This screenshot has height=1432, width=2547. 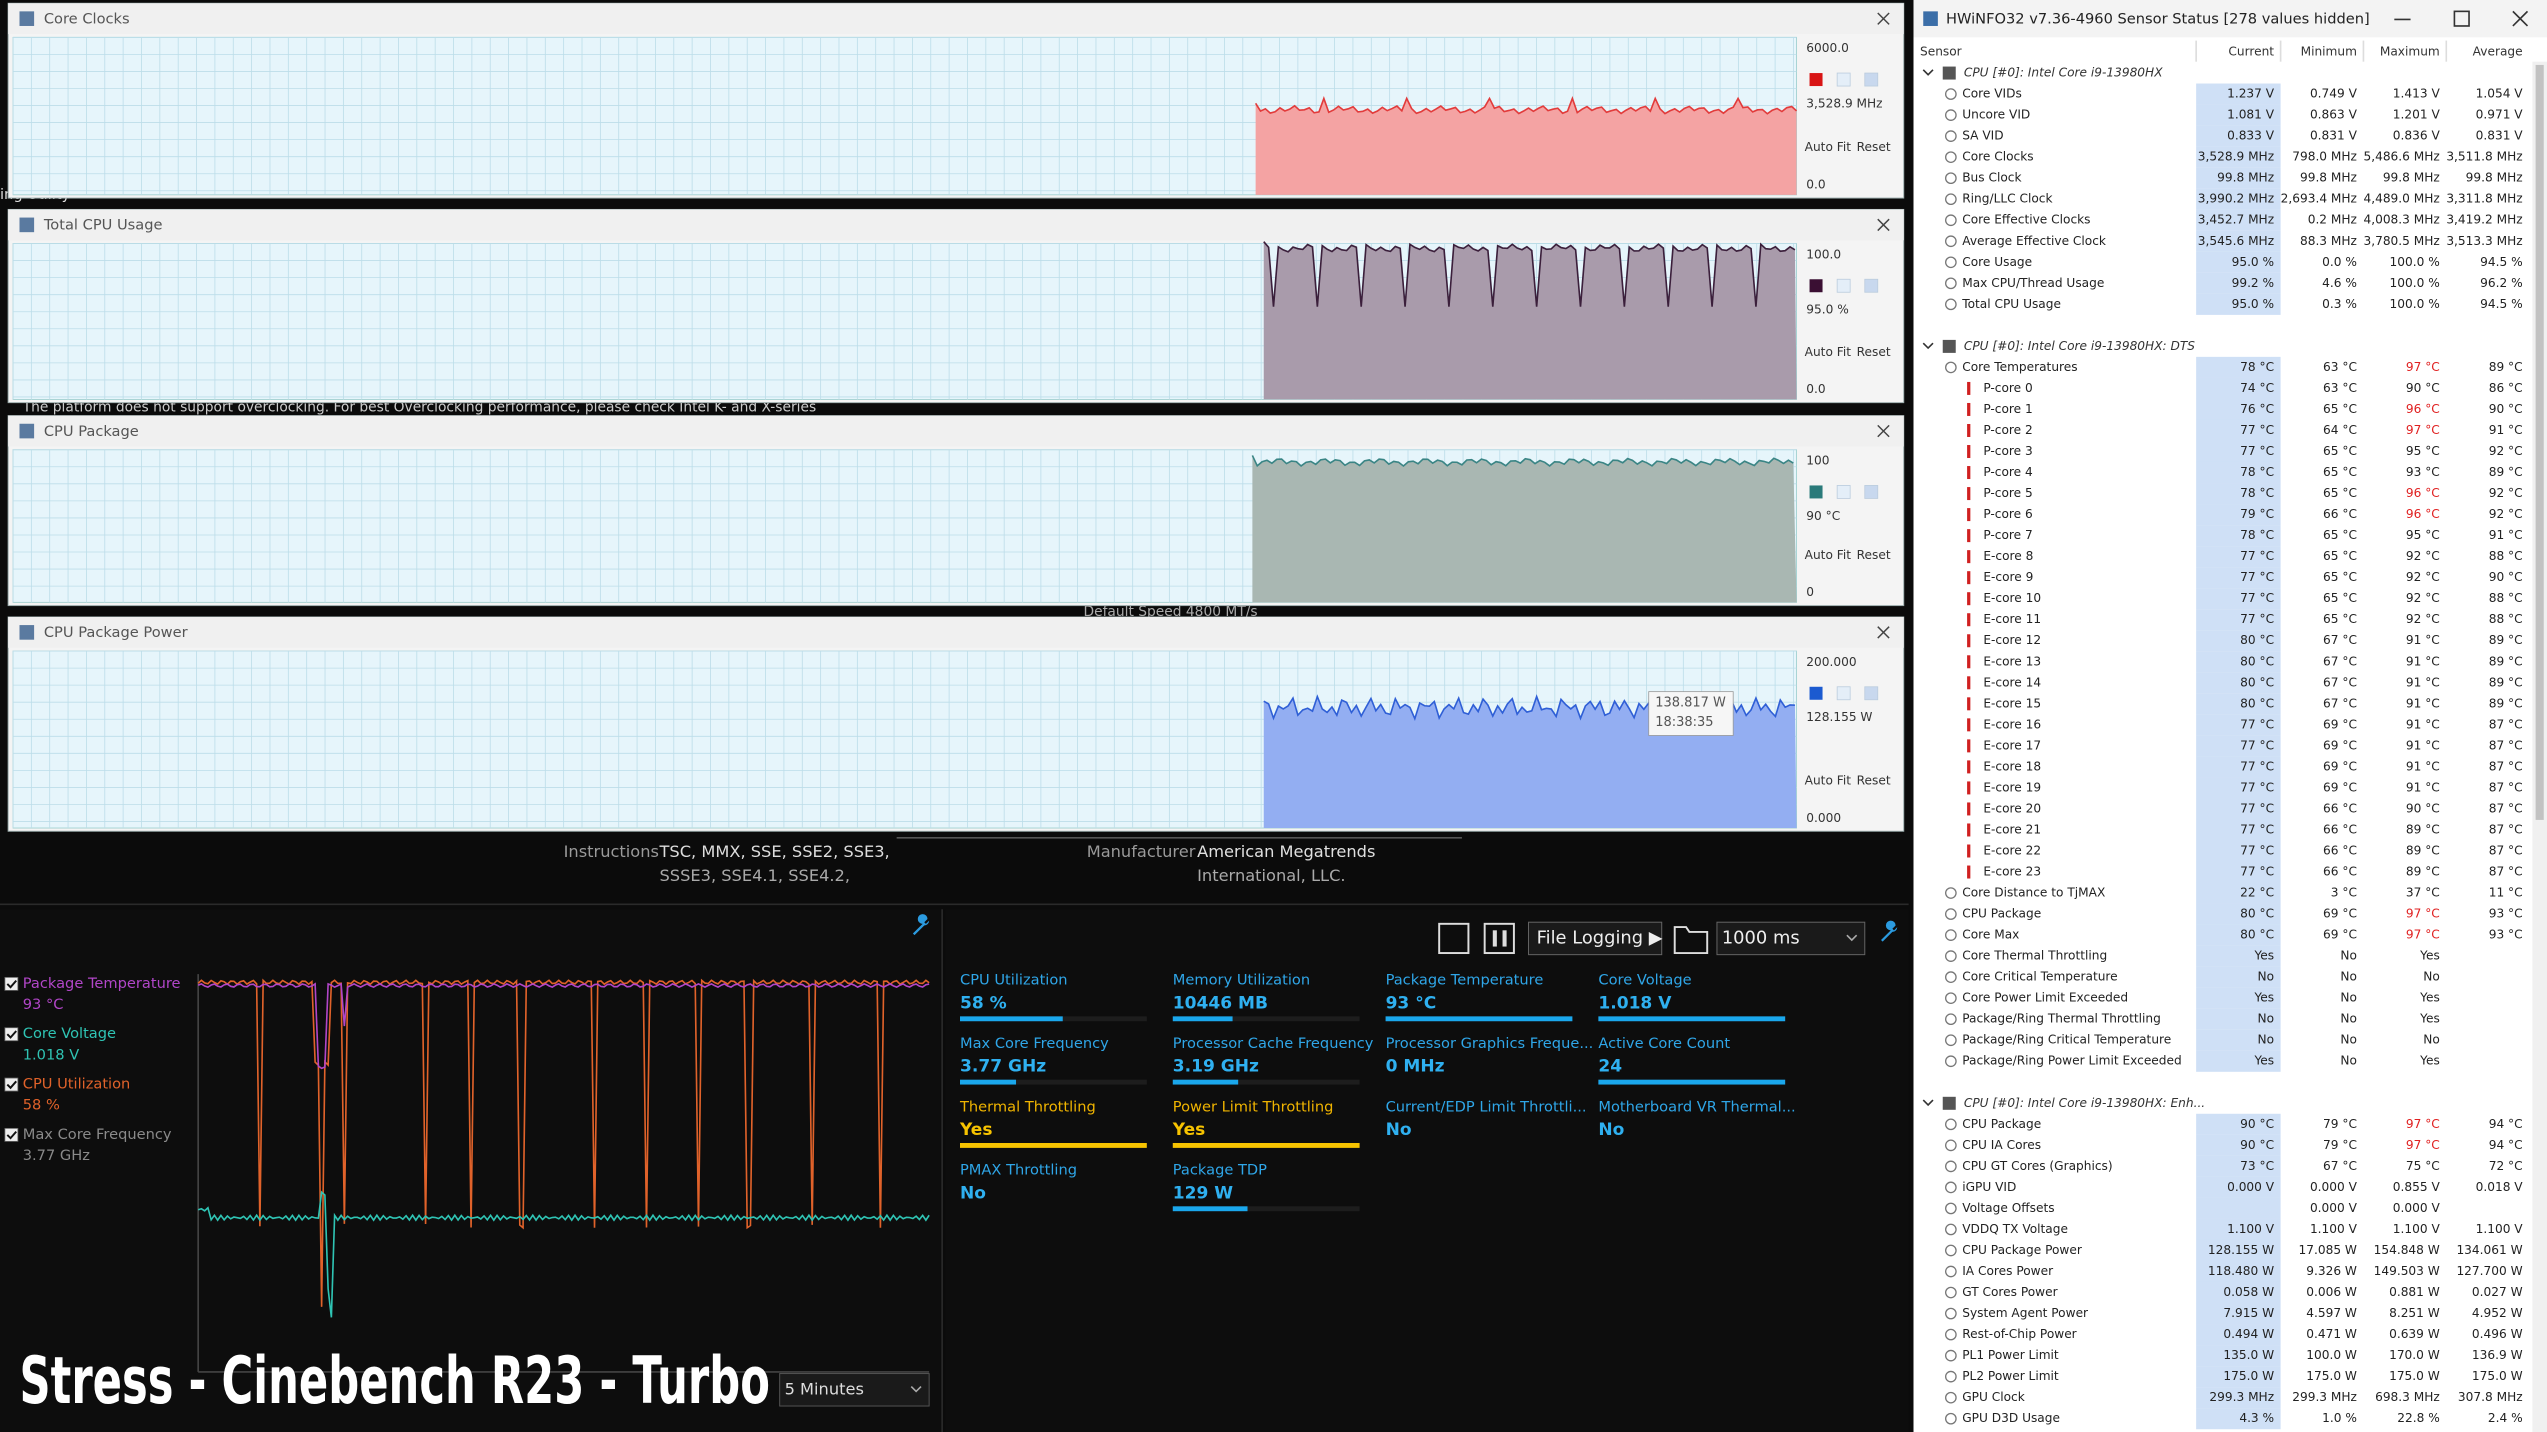 I want to click on file-logging-button, so click(x=1595, y=938).